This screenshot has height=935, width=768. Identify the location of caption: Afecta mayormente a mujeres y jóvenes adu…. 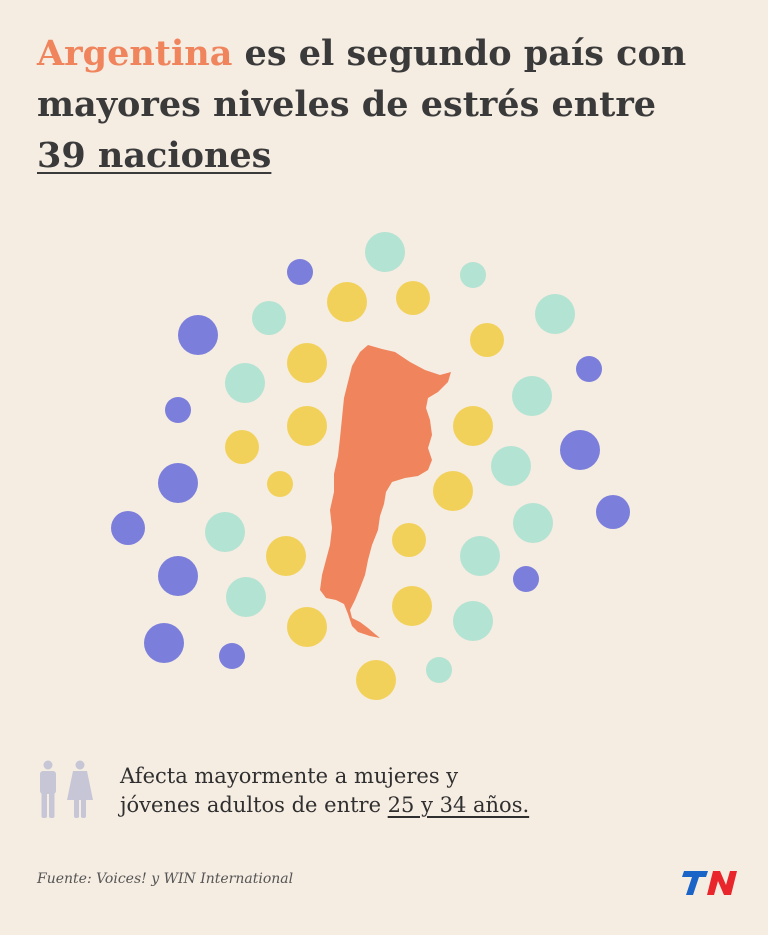
(400, 791).